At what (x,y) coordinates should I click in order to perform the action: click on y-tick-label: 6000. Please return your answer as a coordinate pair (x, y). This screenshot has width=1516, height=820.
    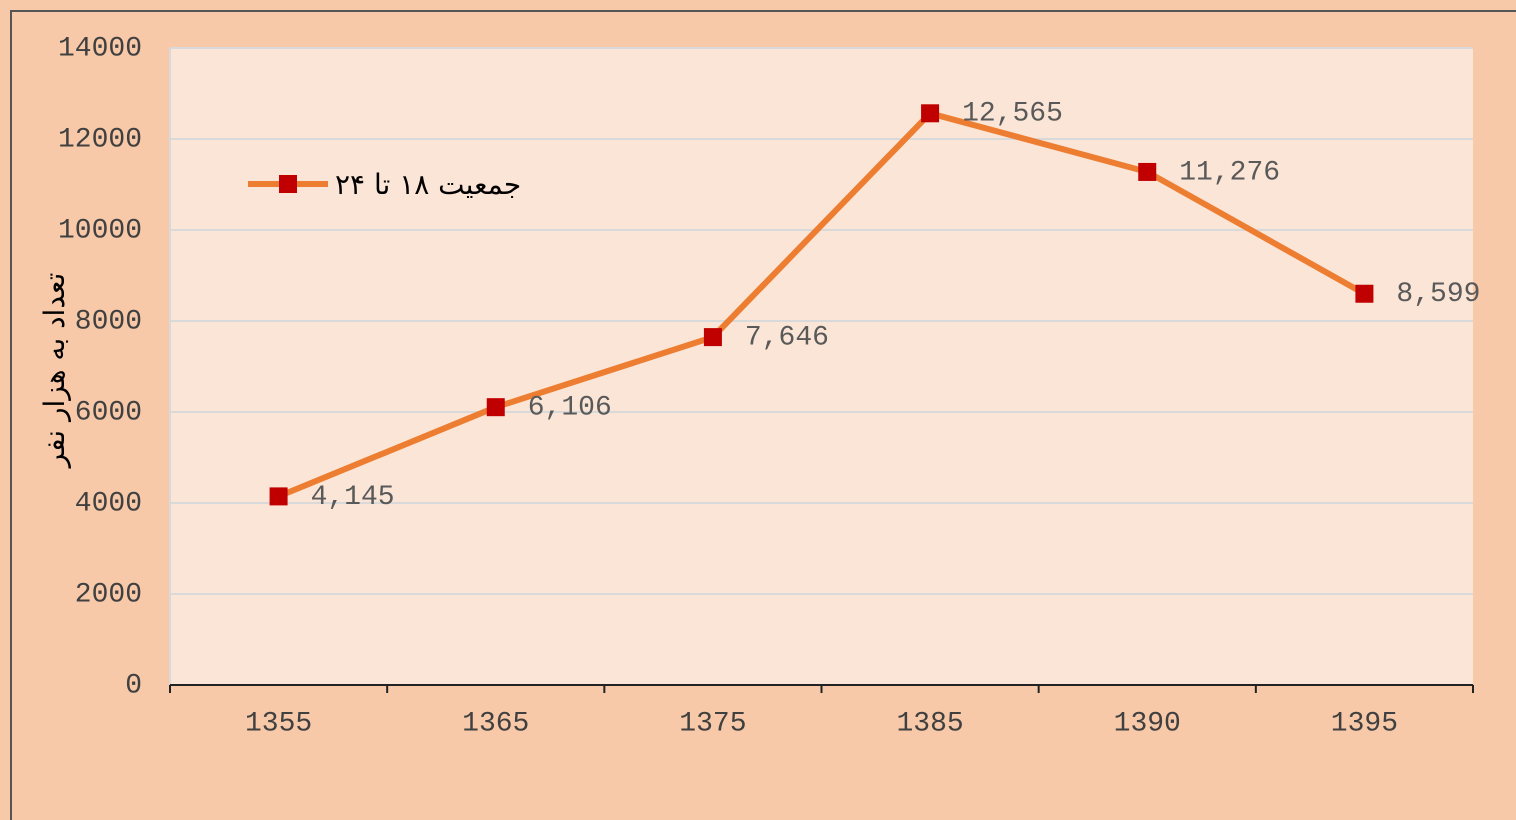
    Looking at the image, I should click on (108, 412).